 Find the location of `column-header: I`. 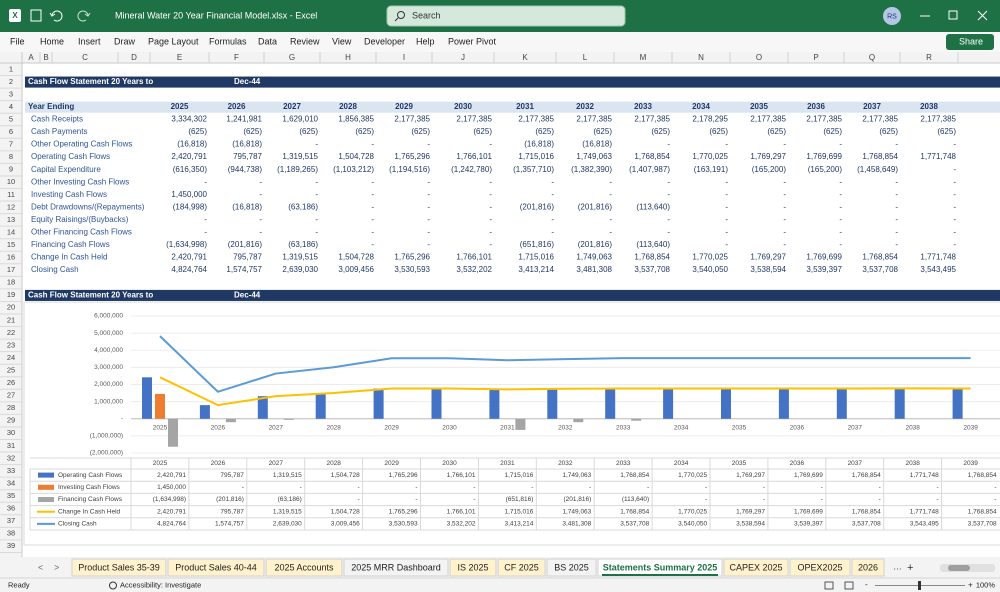

column-header: I is located at coordinates (404, 57).